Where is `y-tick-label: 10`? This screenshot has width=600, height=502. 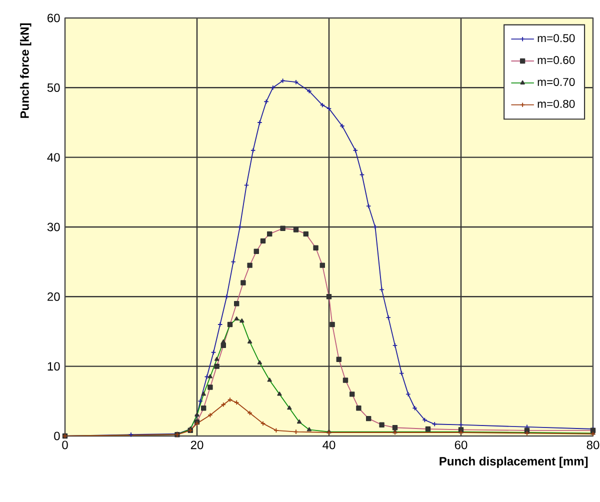
y-tick-label: 10 is located at coordinates (54, 366).